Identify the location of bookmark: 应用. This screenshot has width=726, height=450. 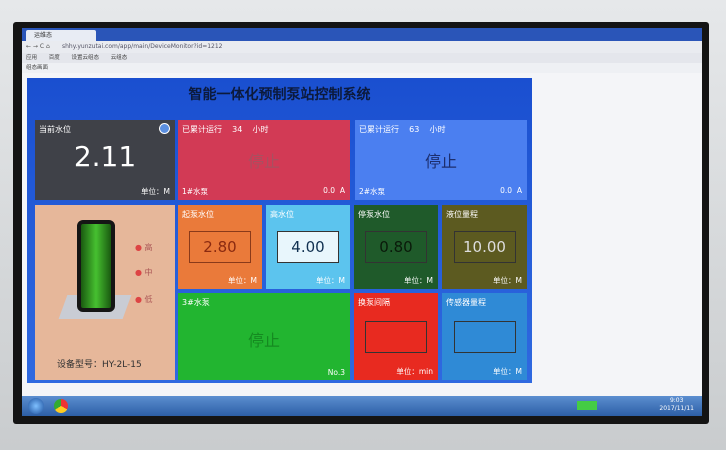
(32, 58).